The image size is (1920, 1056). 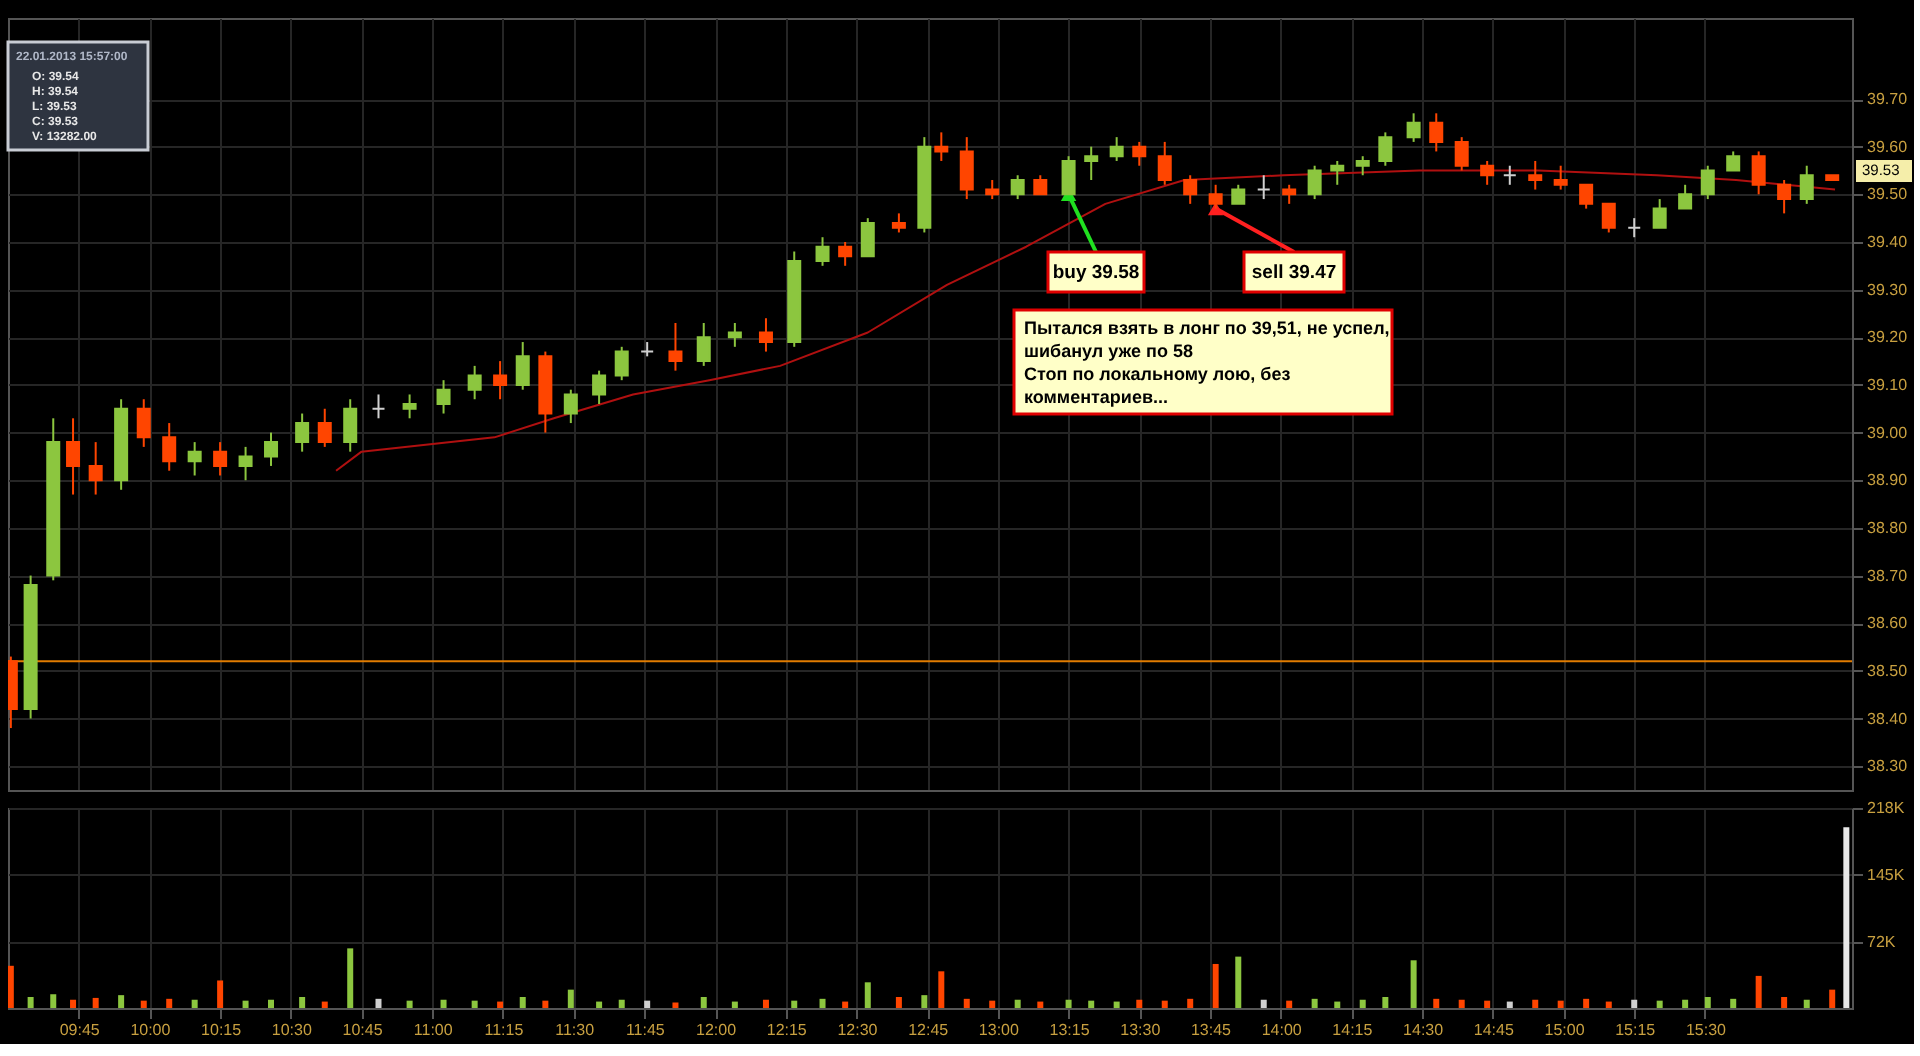 What do you see at coordinates (151, 1030) in the screenshot?
I see `x-tick-label: 10:00` at bounding box center [151, 1030].